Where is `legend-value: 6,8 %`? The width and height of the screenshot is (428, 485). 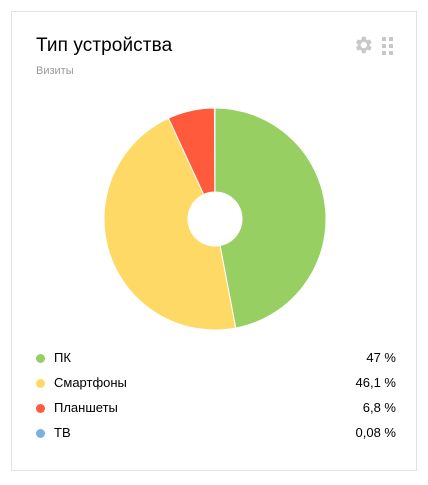
legend-value: 6,8 % is located at coordinates (379, 407).